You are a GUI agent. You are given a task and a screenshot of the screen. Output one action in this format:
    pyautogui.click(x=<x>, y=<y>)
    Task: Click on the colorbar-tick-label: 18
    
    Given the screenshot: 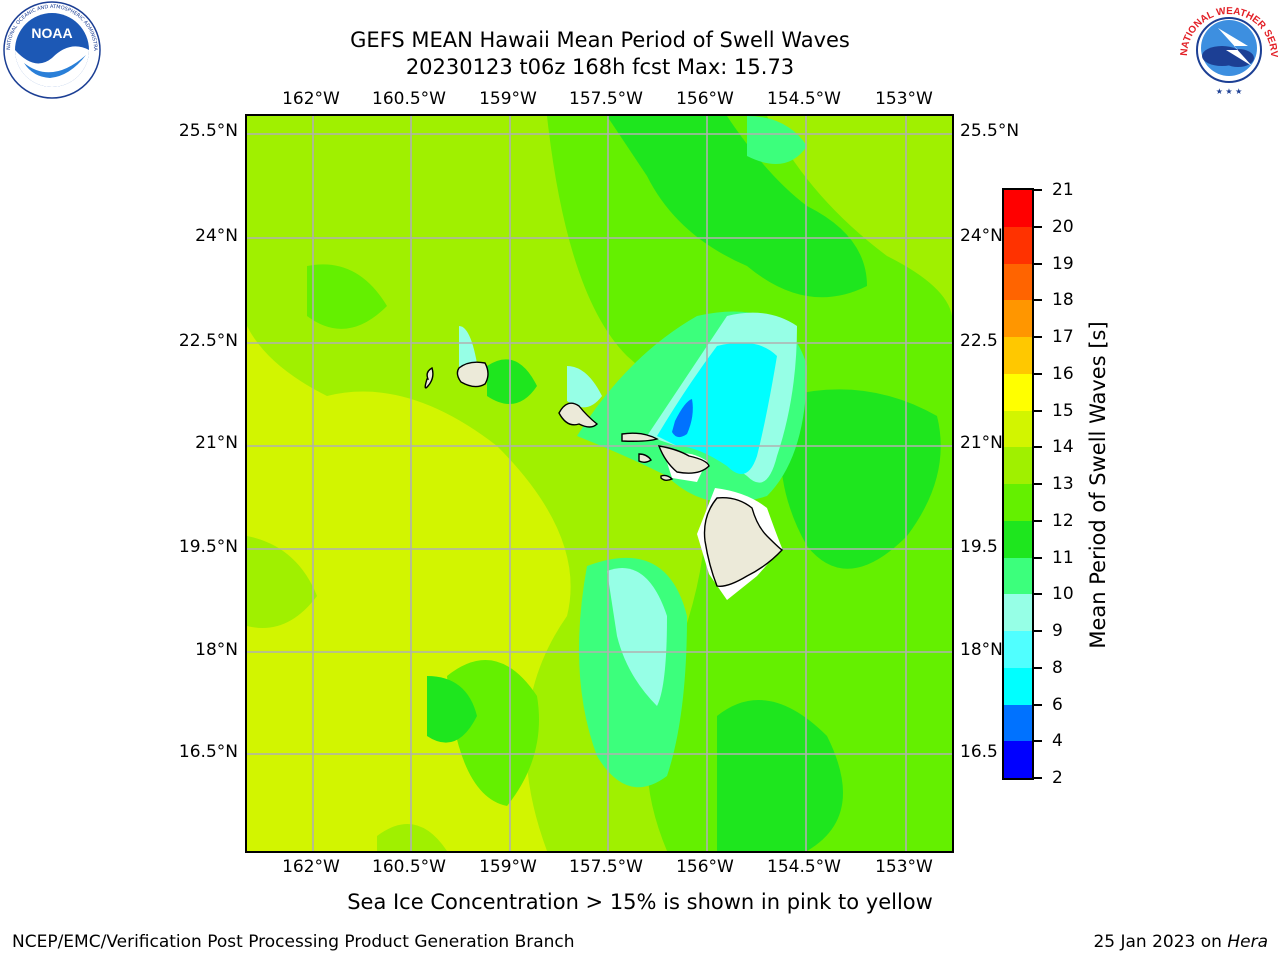 What is the action you would take?
    pyautogui.click(x=1063, y=300)
    